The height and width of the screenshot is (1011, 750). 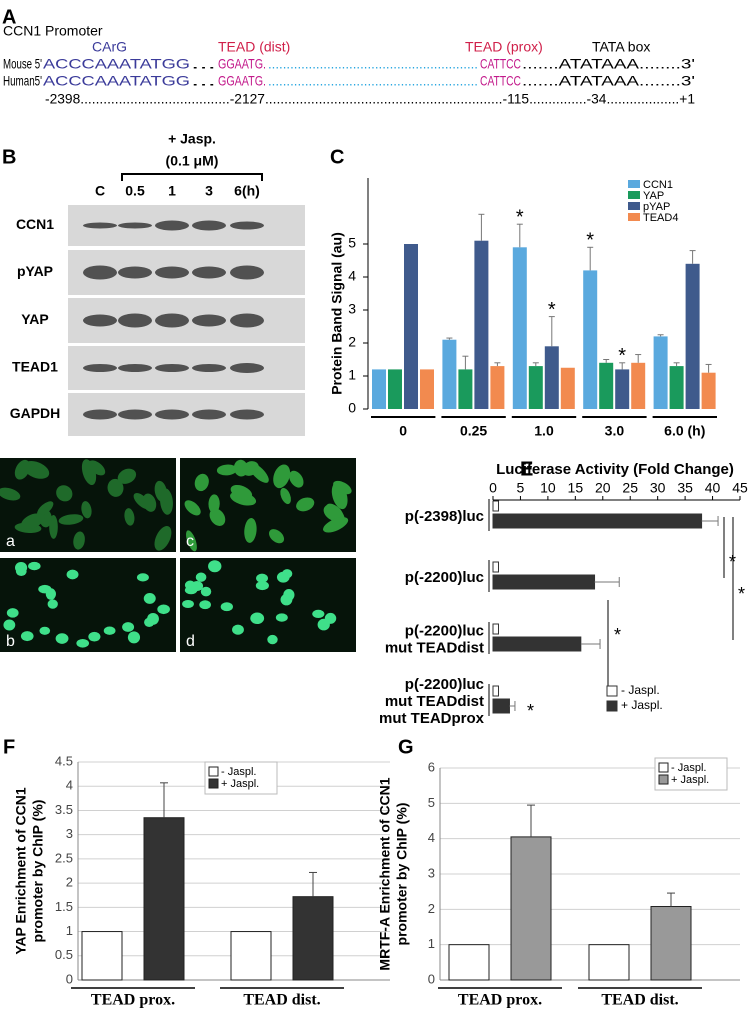 I want to click on legend-label: TEAD4, so click(x=660, y=218).